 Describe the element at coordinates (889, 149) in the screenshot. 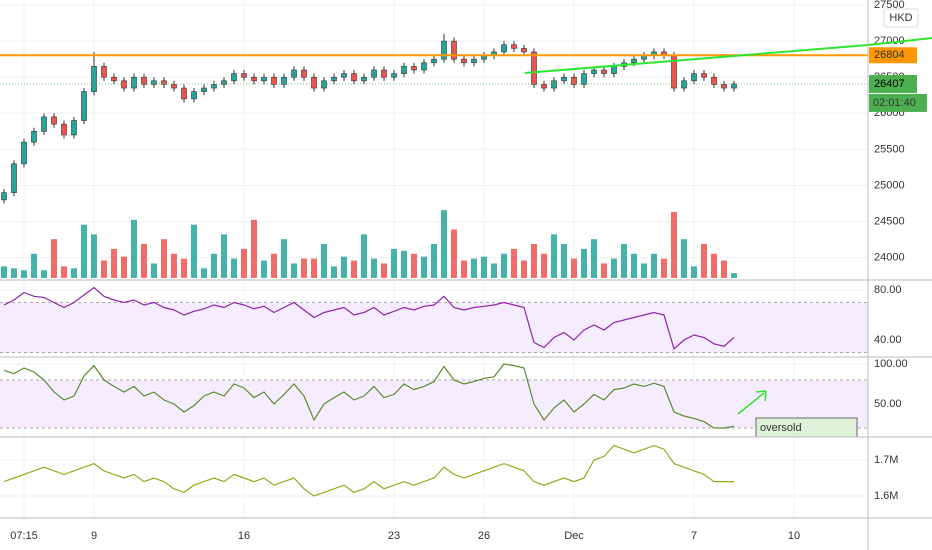

I see `y-tick-label: 25500` at that location.